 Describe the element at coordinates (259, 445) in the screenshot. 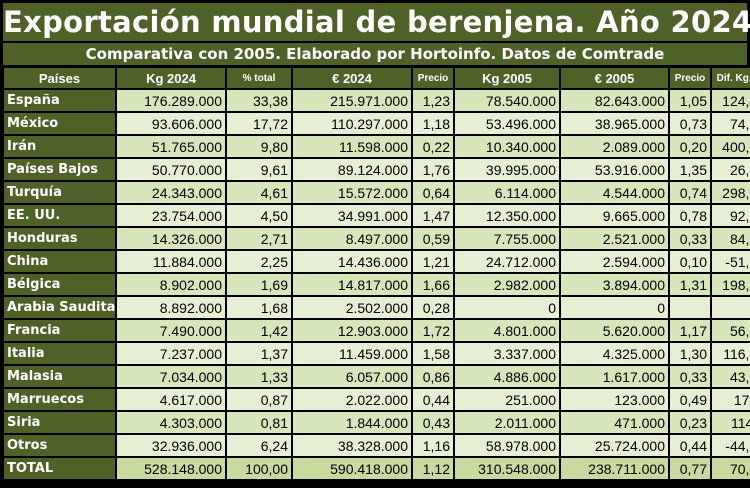

I see `cell-pct-total: 6,24` at that location.